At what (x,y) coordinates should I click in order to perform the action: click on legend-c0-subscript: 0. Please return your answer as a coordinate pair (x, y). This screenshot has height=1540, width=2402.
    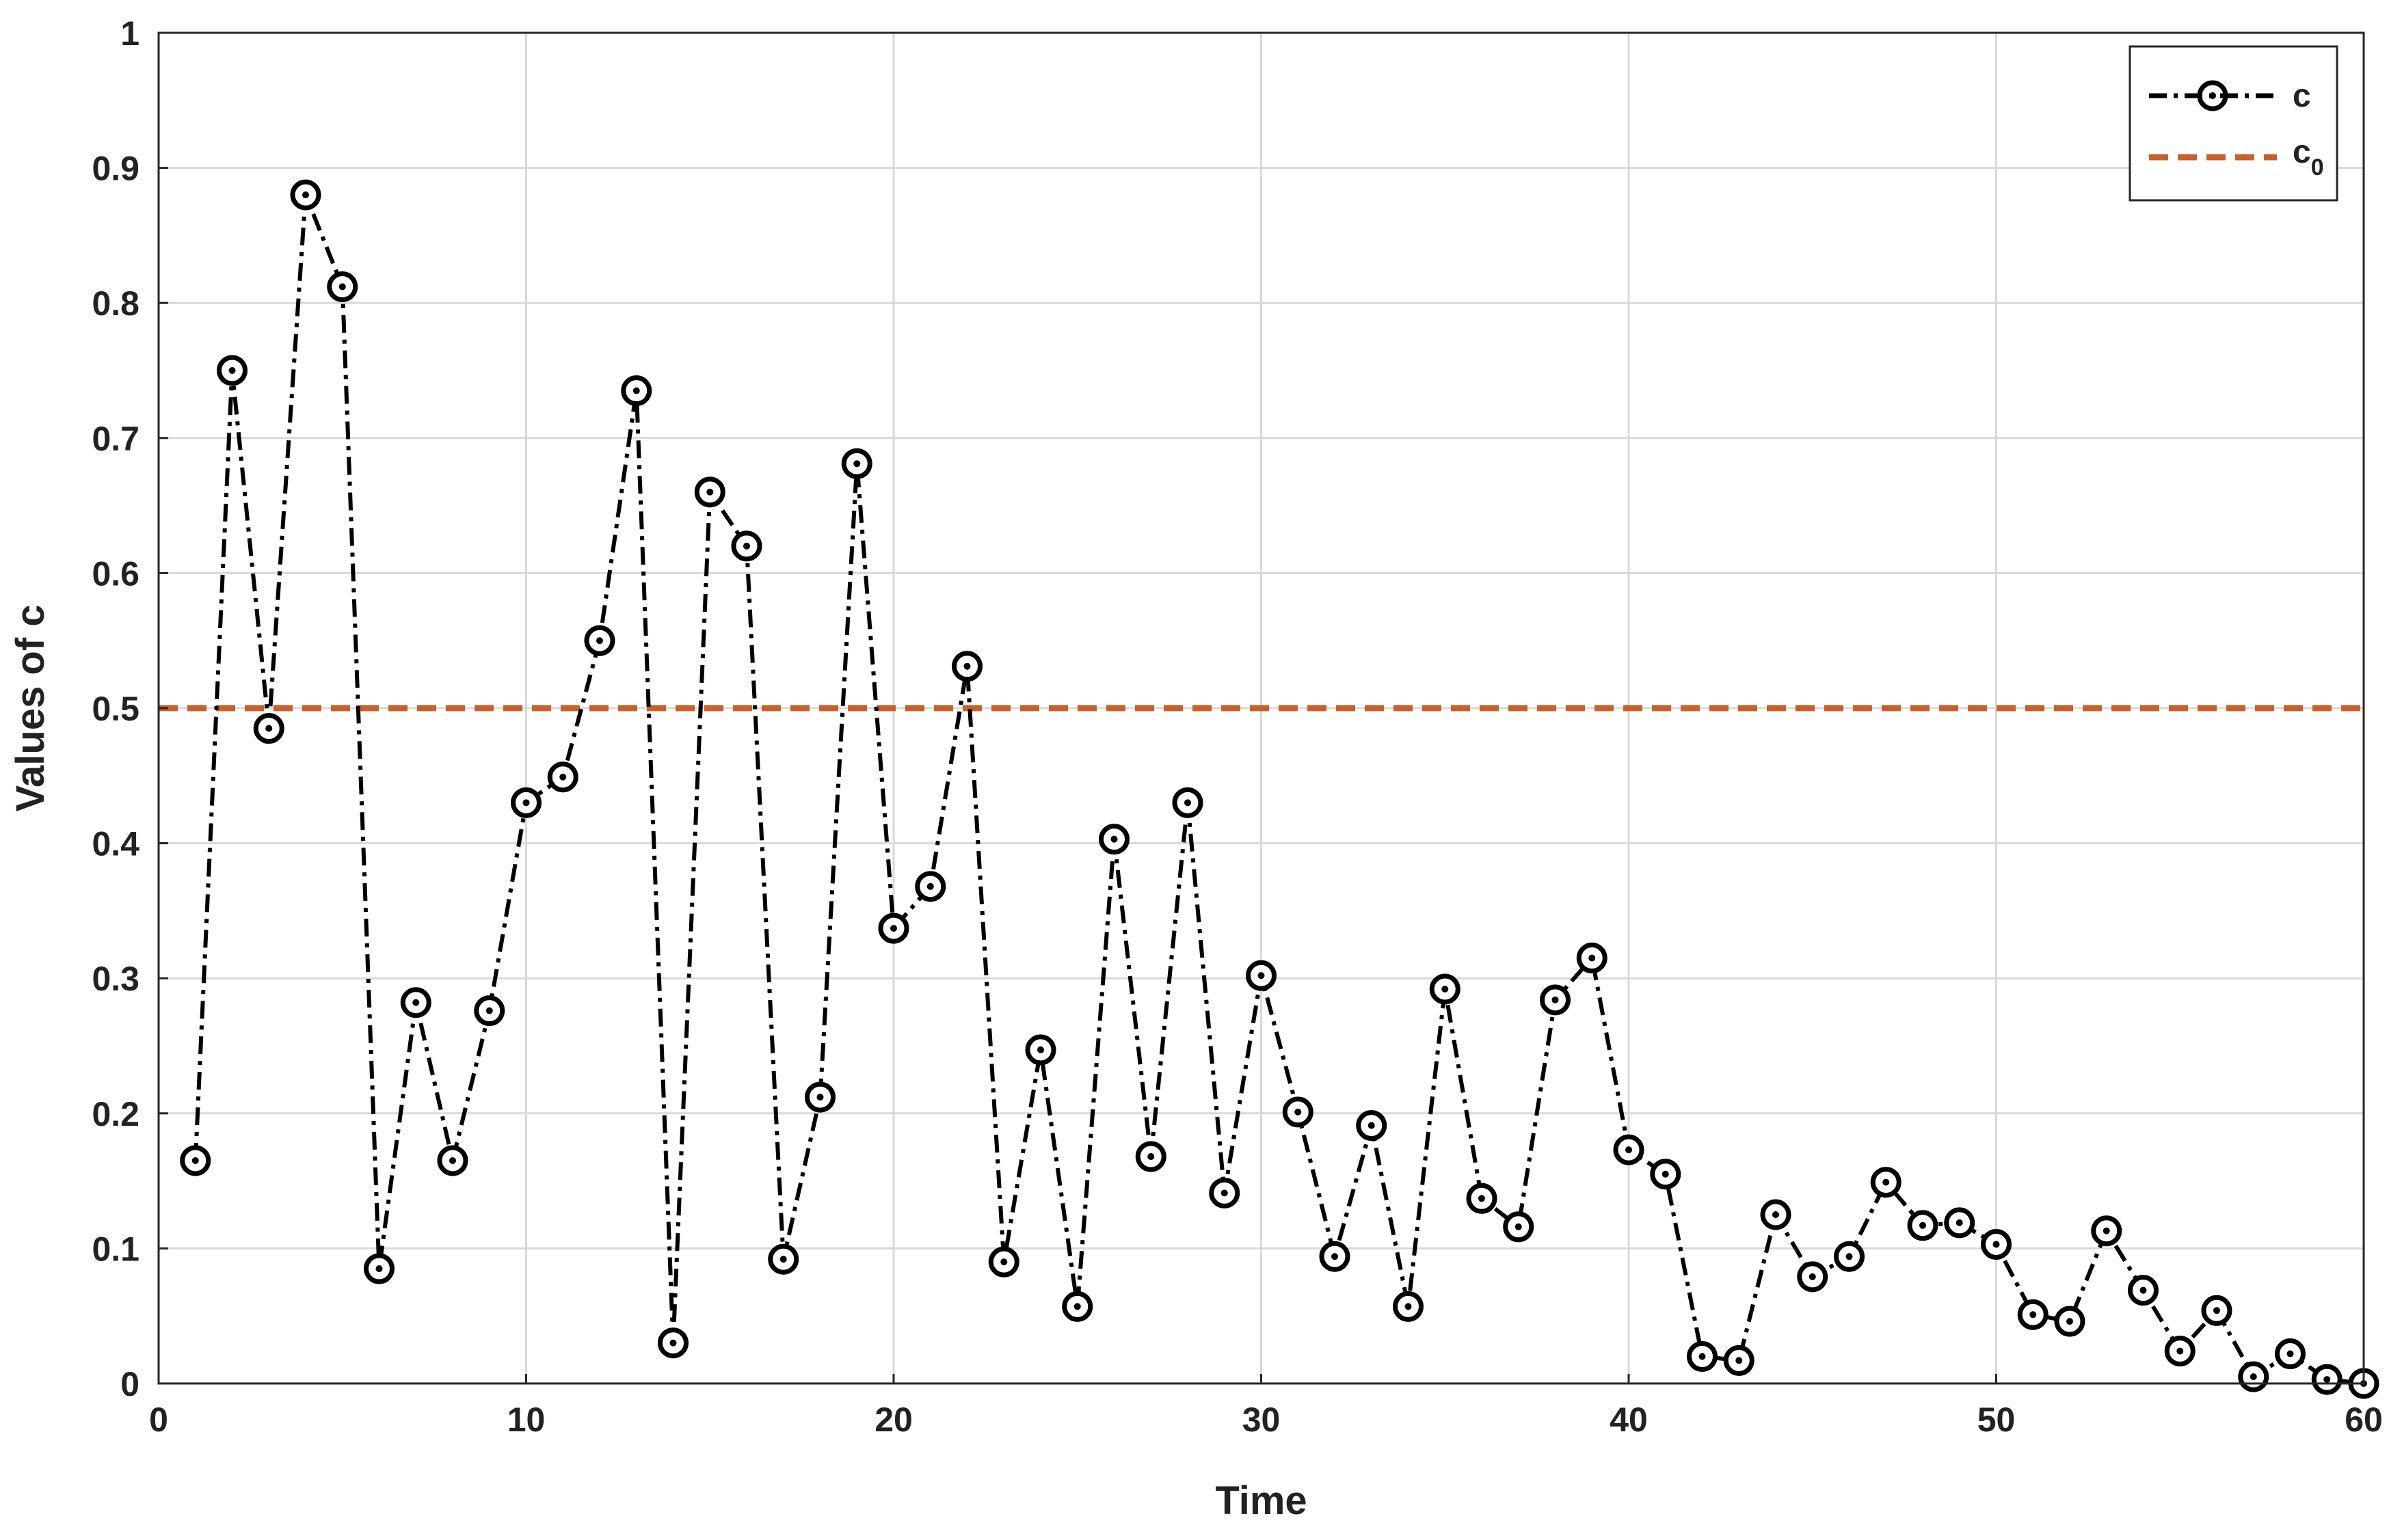
    Looking at the image, I should click on (2317, 167).